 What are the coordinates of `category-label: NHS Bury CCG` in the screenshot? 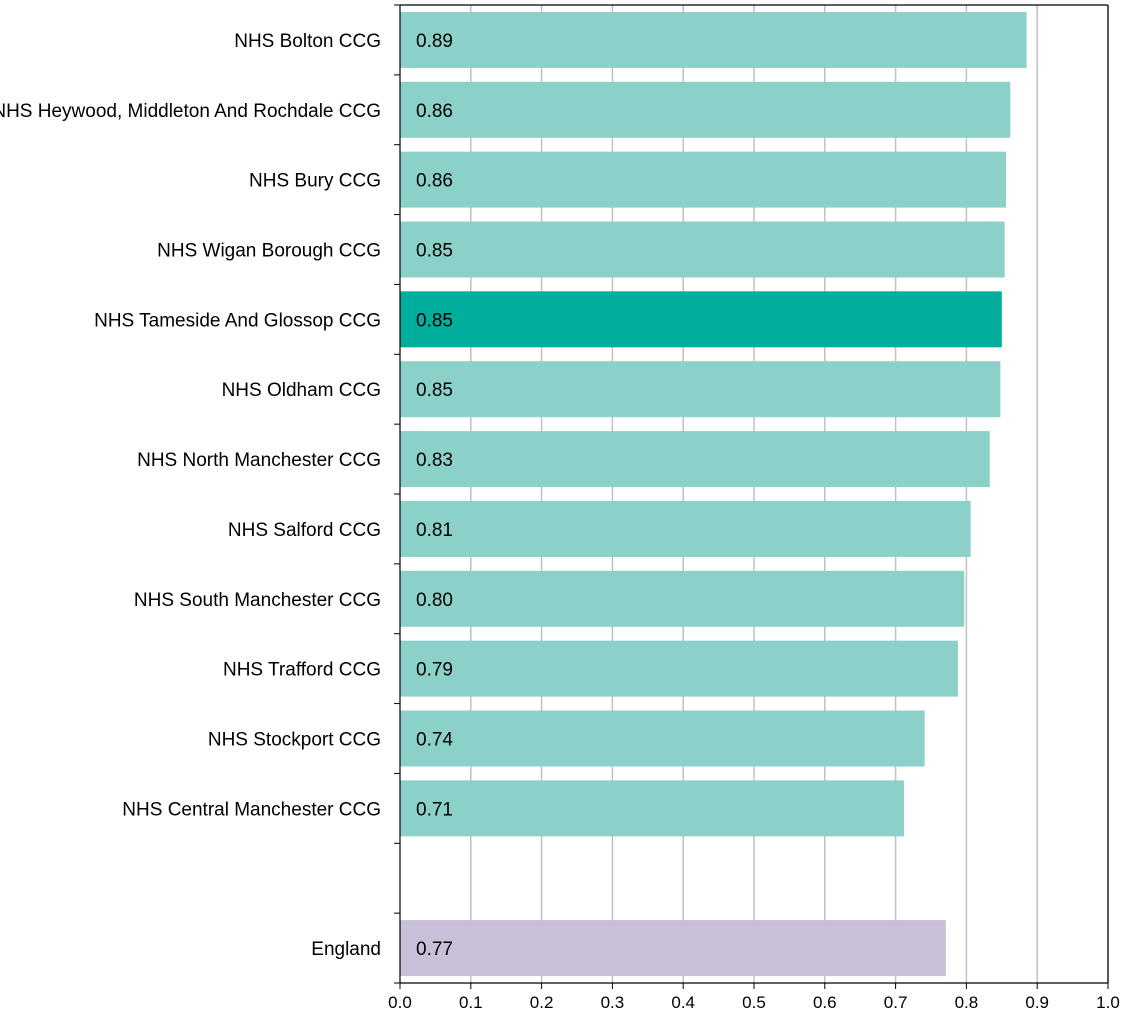 It's located at (315, 181).